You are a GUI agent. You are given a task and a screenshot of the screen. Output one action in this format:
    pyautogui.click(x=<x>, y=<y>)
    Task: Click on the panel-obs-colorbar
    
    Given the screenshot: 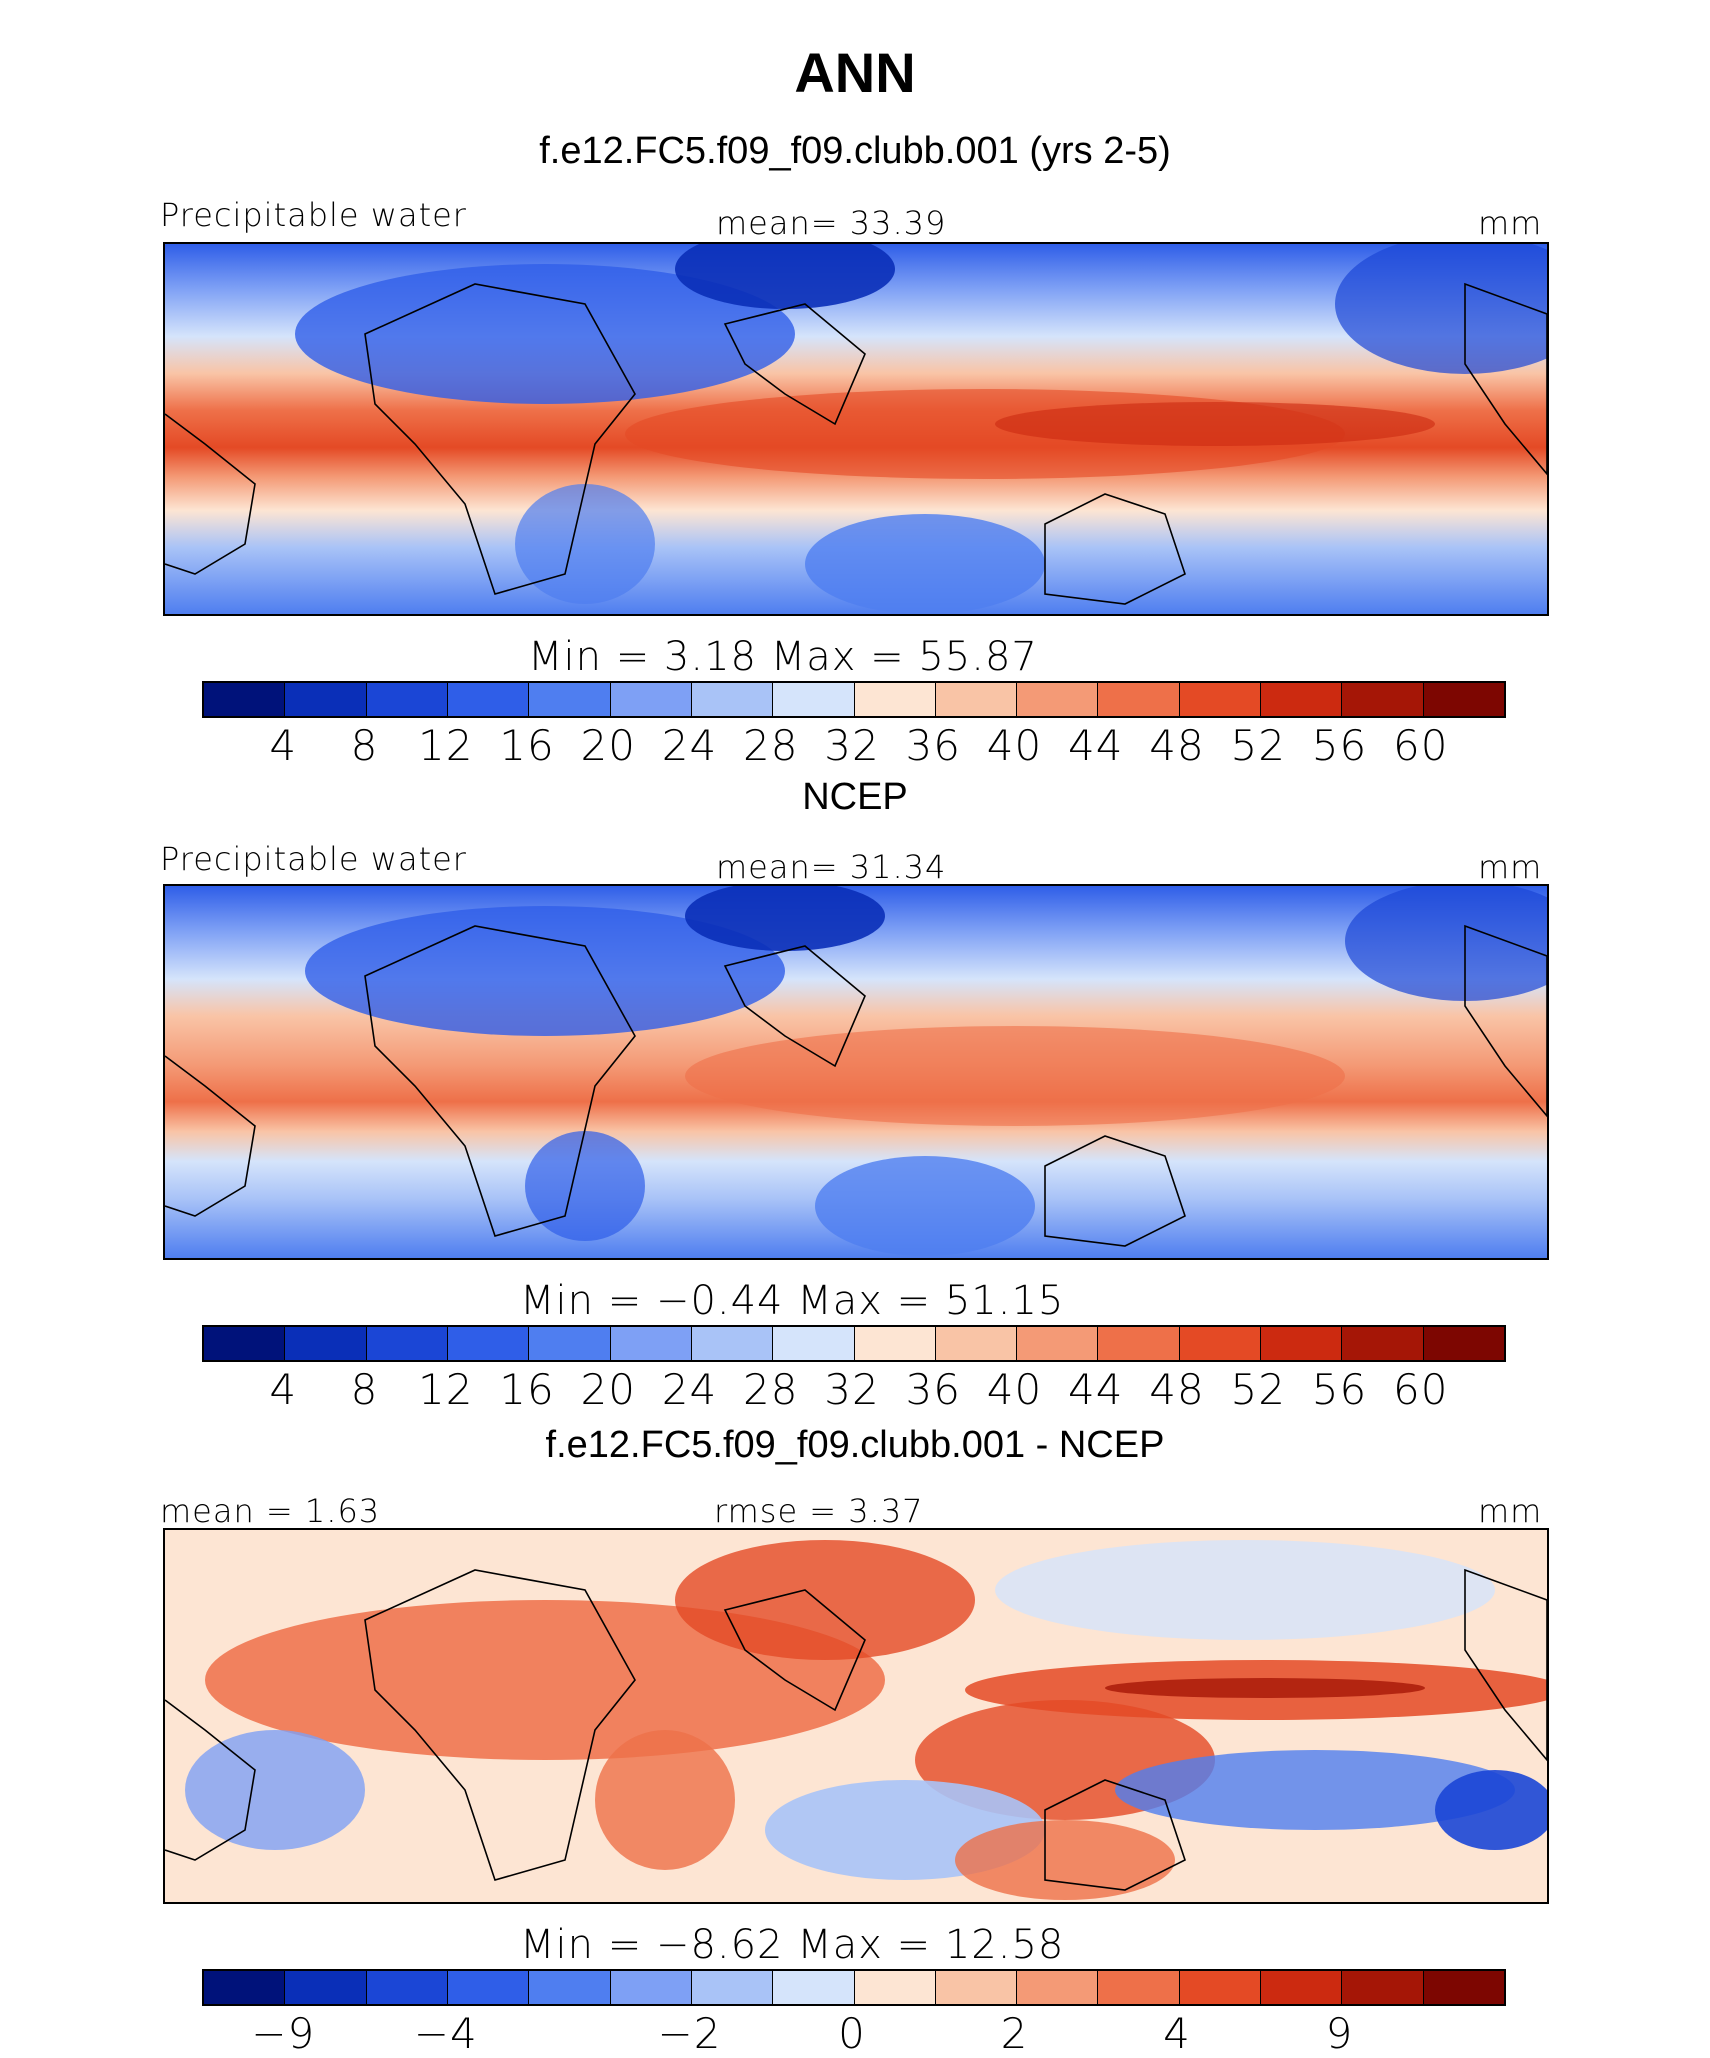 What is the action you would take?
    pyautogui.click(x=854, y=1343)
    